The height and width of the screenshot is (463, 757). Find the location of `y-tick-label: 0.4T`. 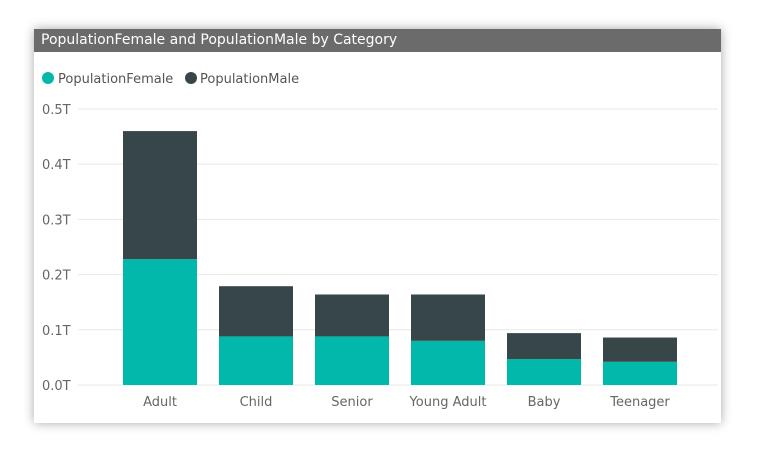

y-tick-label: 0.4T is located at coordinates (56, 165).